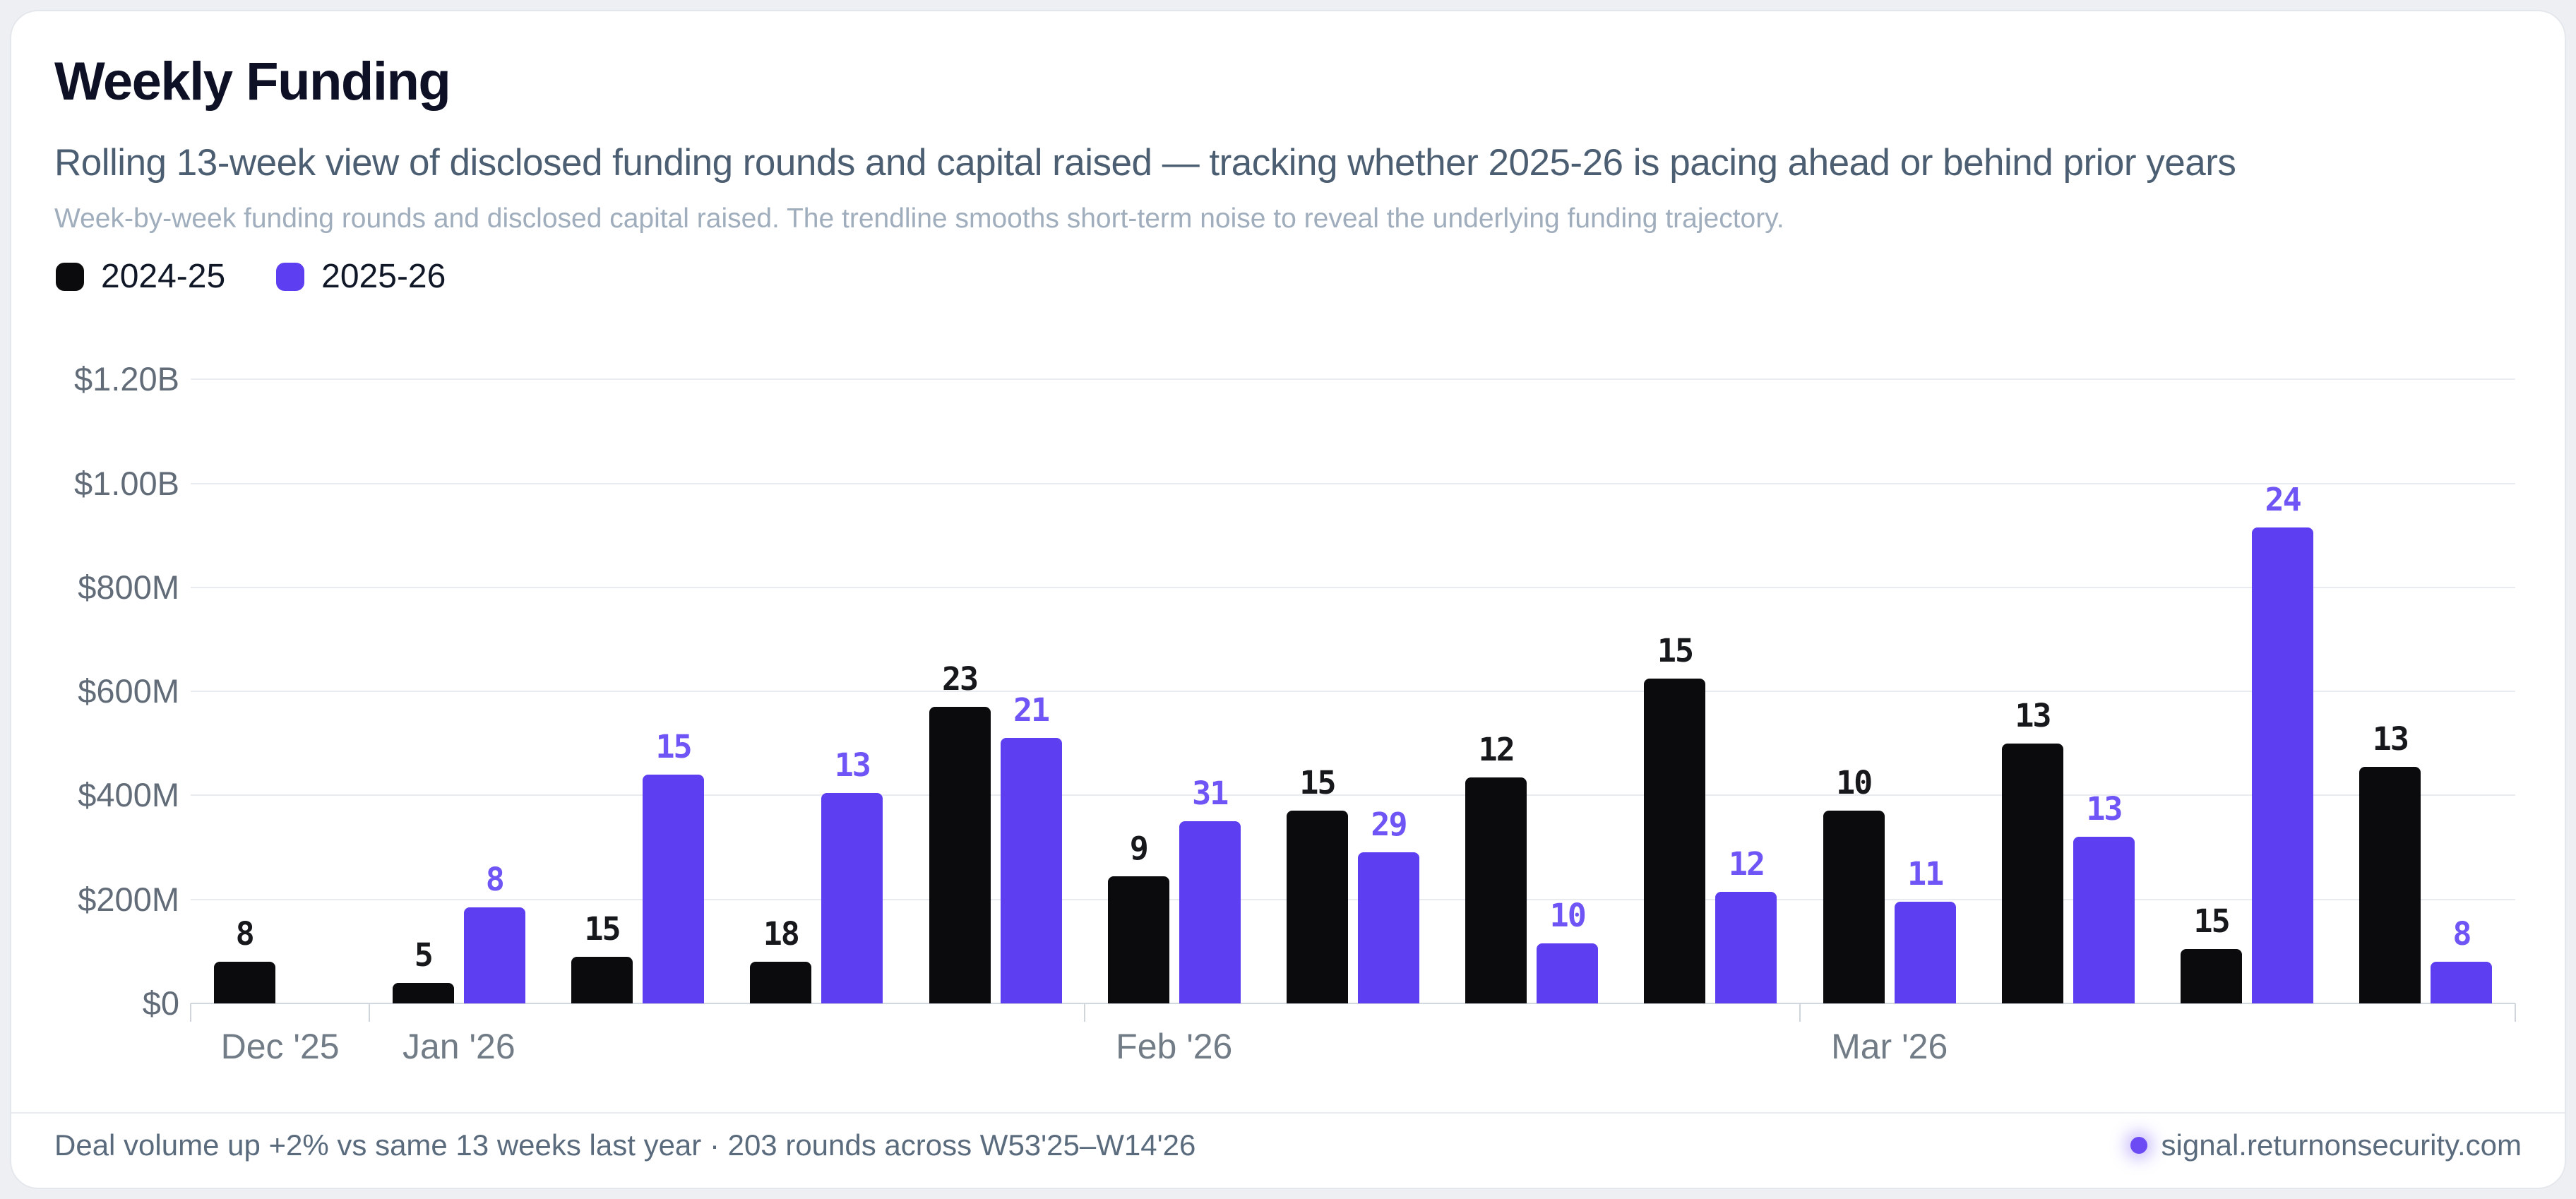 This screenshot has height=1199, width=2576. Describe the element at coordinates (1353, 795) in the screenshot. I see `gridline-$400M` at that location.